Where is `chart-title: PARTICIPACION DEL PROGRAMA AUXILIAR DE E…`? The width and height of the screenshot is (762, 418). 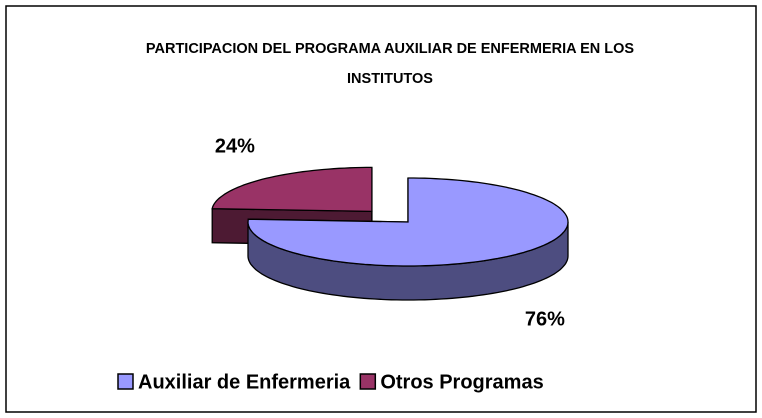
chart-title: PARTICIPACION DEL PROGRAMA AUXILIAR DE E… is located at coordinates (390, 64).